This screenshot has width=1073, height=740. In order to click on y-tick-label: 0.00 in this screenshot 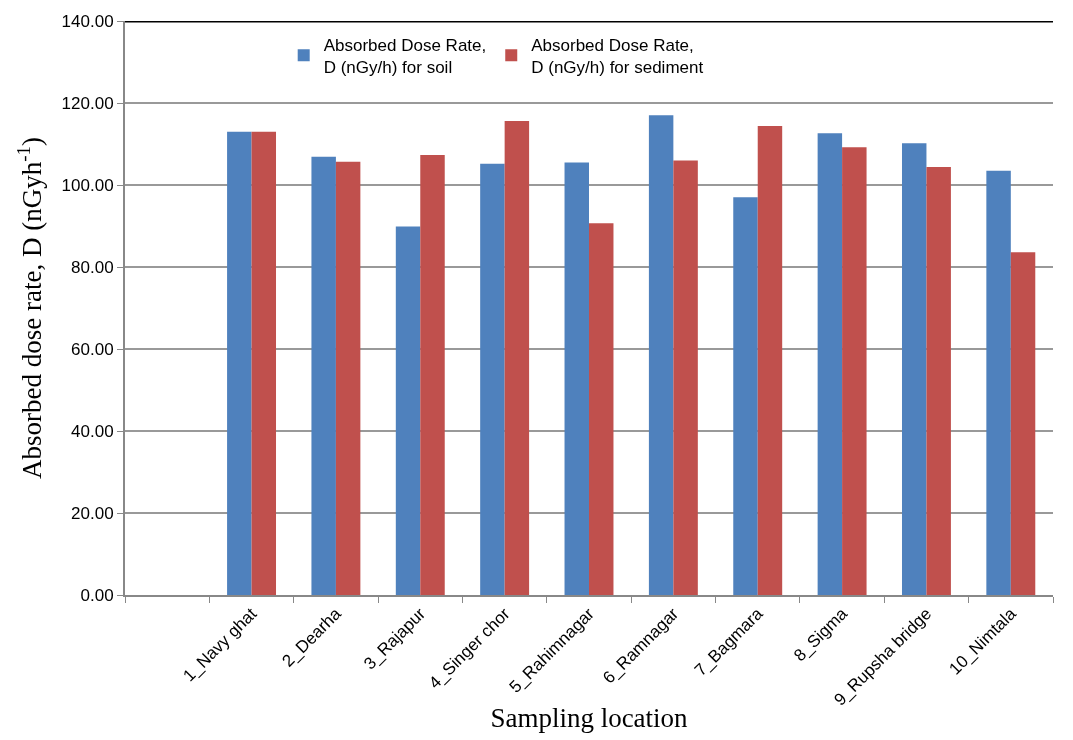, I will do `click(97, 595)`.